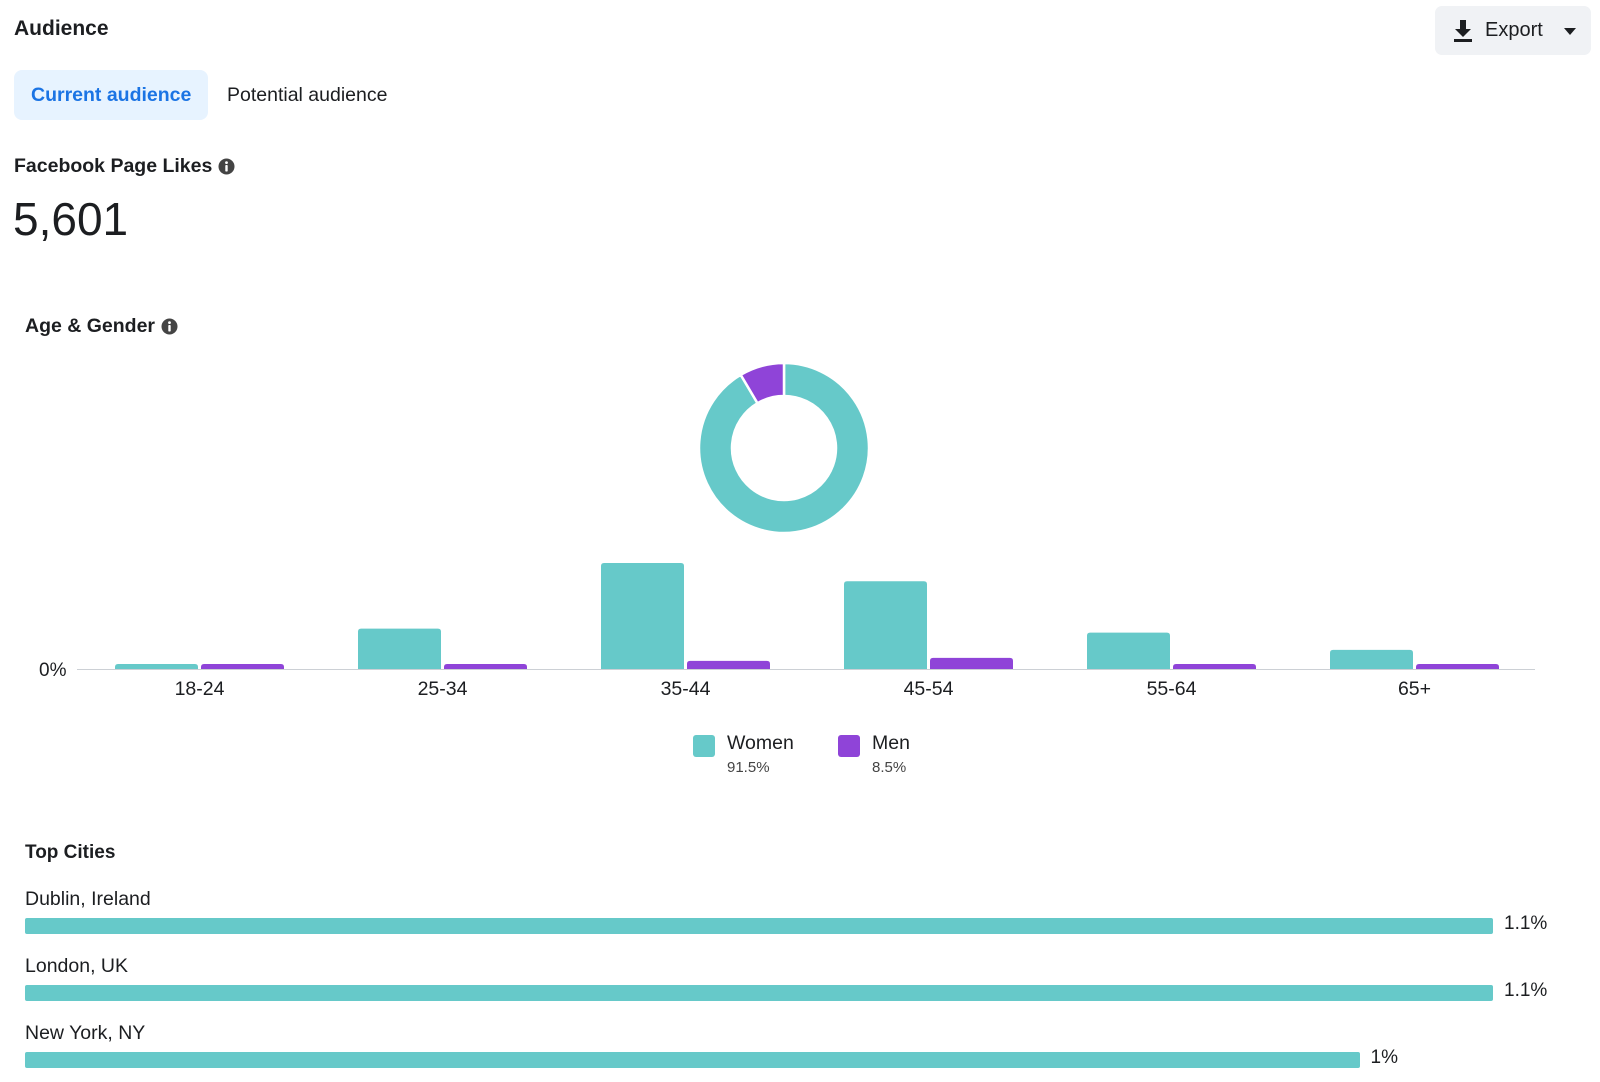  Describe the element at coordinates (1457, 666) in the screenshot. I see `bar-men-65+` at that location.